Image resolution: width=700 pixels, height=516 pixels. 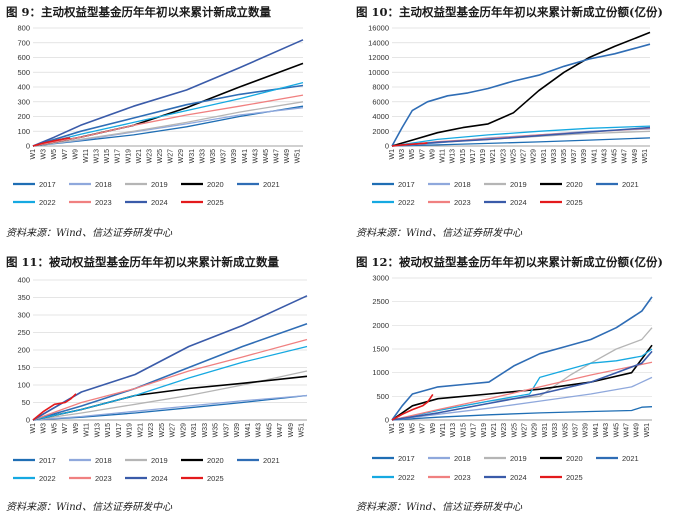 What do you see at coordinates (449, 477) in the screenshot?
I see `legend-item-2023: 2023` at bounding box center [449, 477].